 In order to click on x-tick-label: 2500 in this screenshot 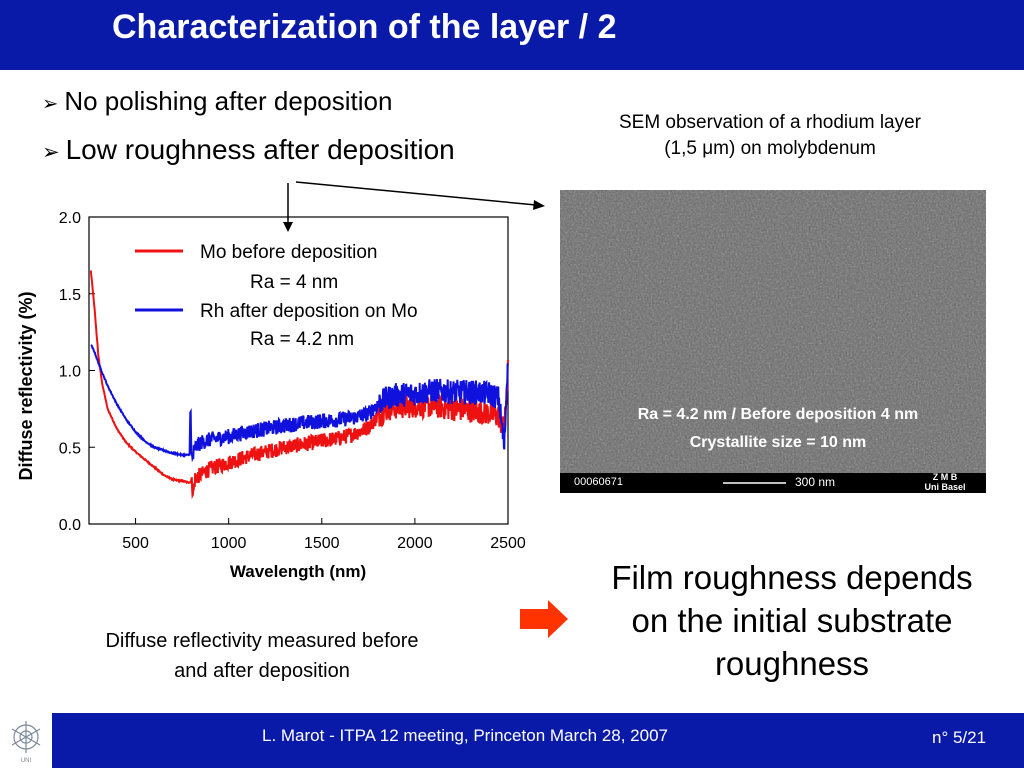, I will do `click(508, 543)`.